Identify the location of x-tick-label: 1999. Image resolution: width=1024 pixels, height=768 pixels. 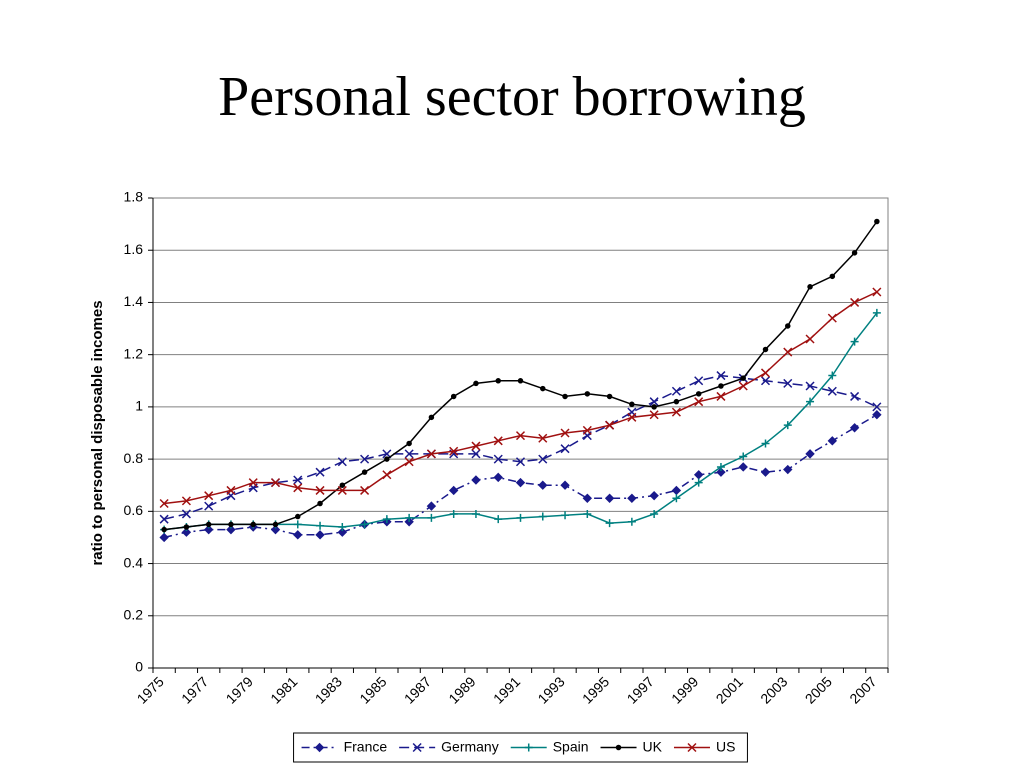
(684, 689).